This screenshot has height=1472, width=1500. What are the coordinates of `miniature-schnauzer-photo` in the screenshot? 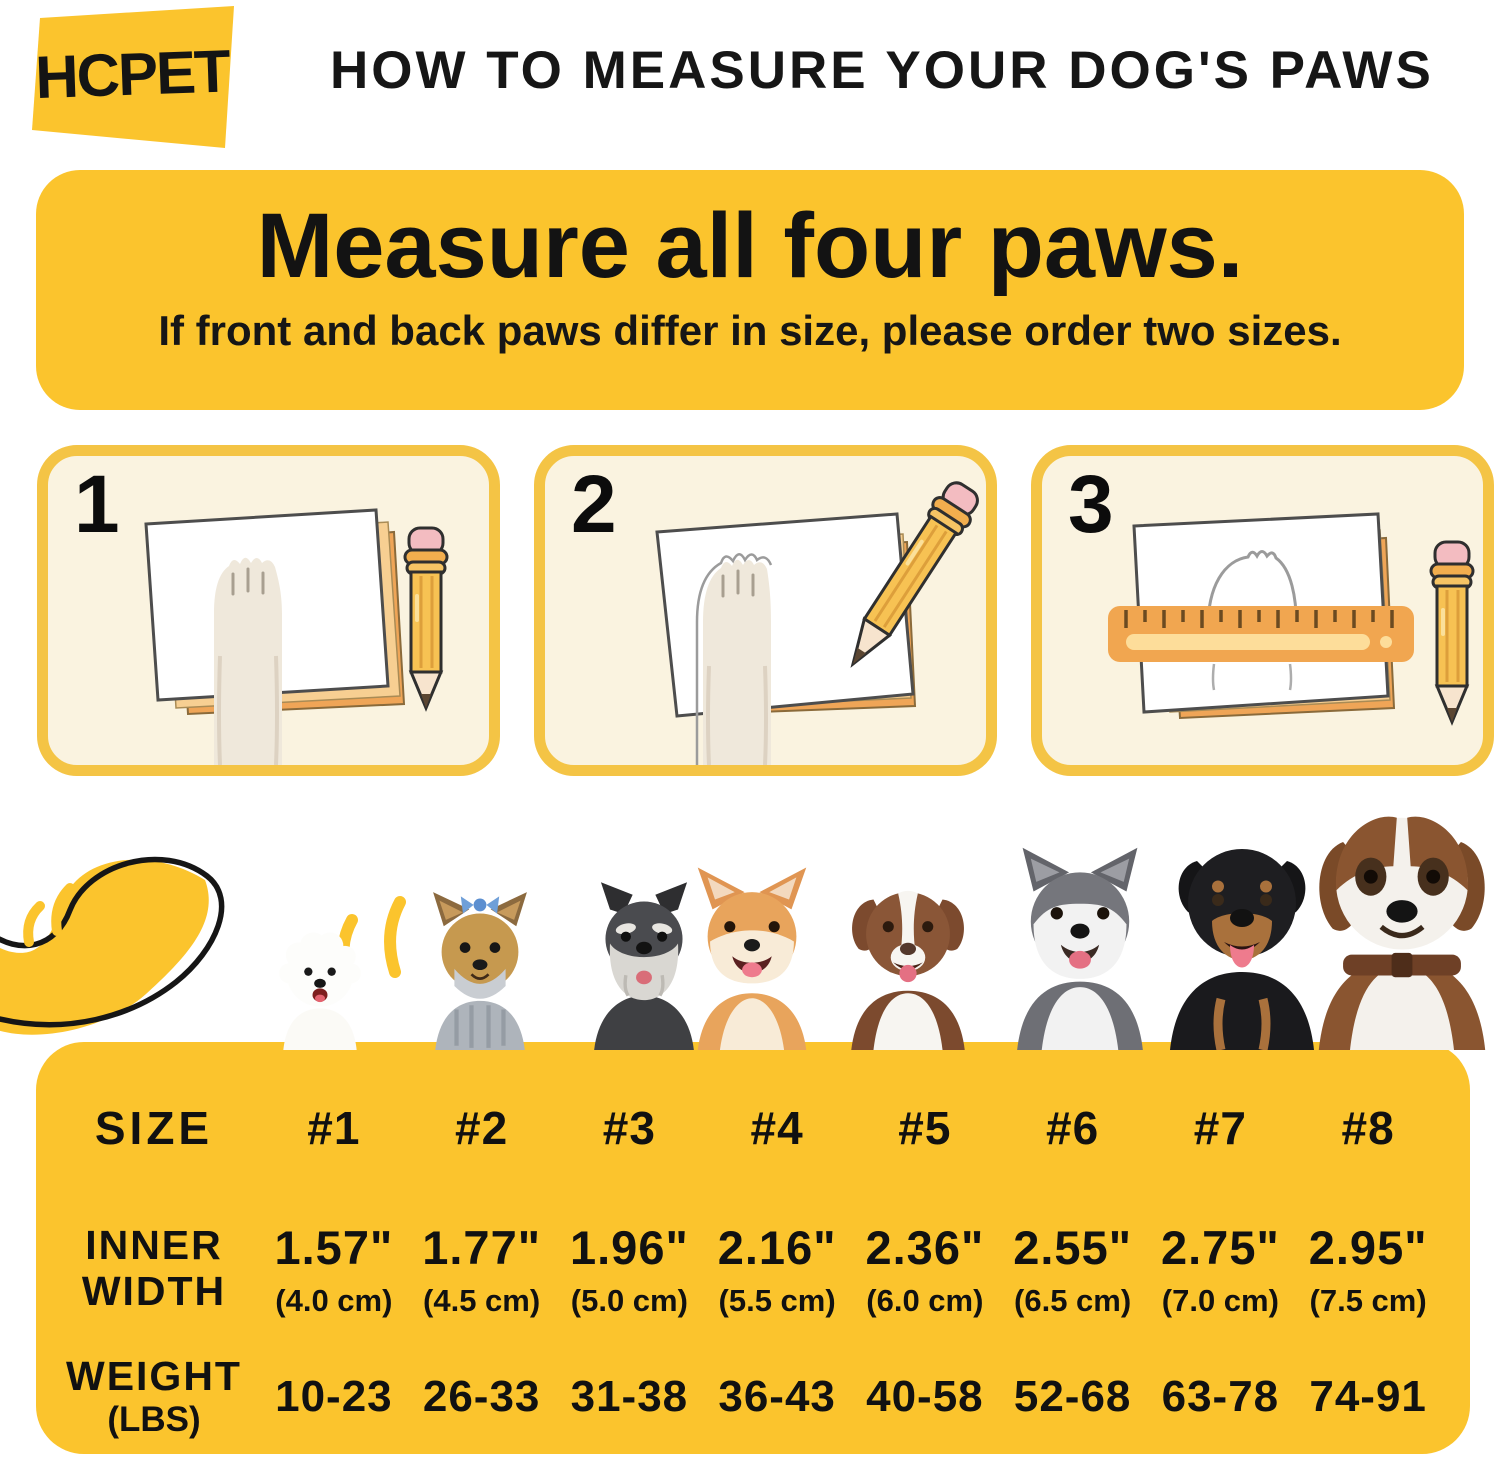 It's located at (644, 966).